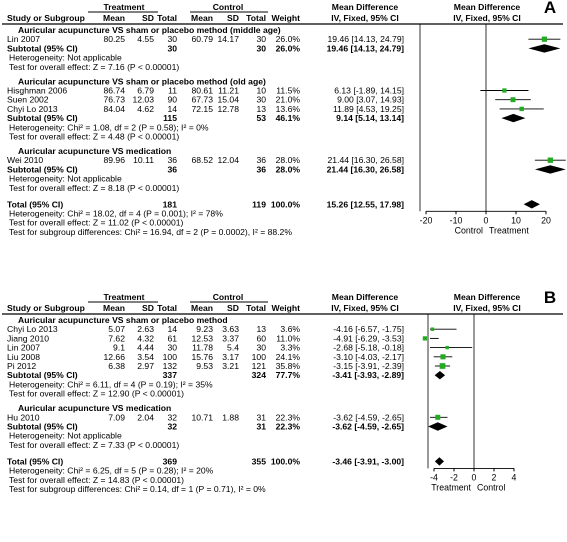  Describe the element at coordinates (434, 477) in the screenshot. I see `x-tick-label: -4` at that location.